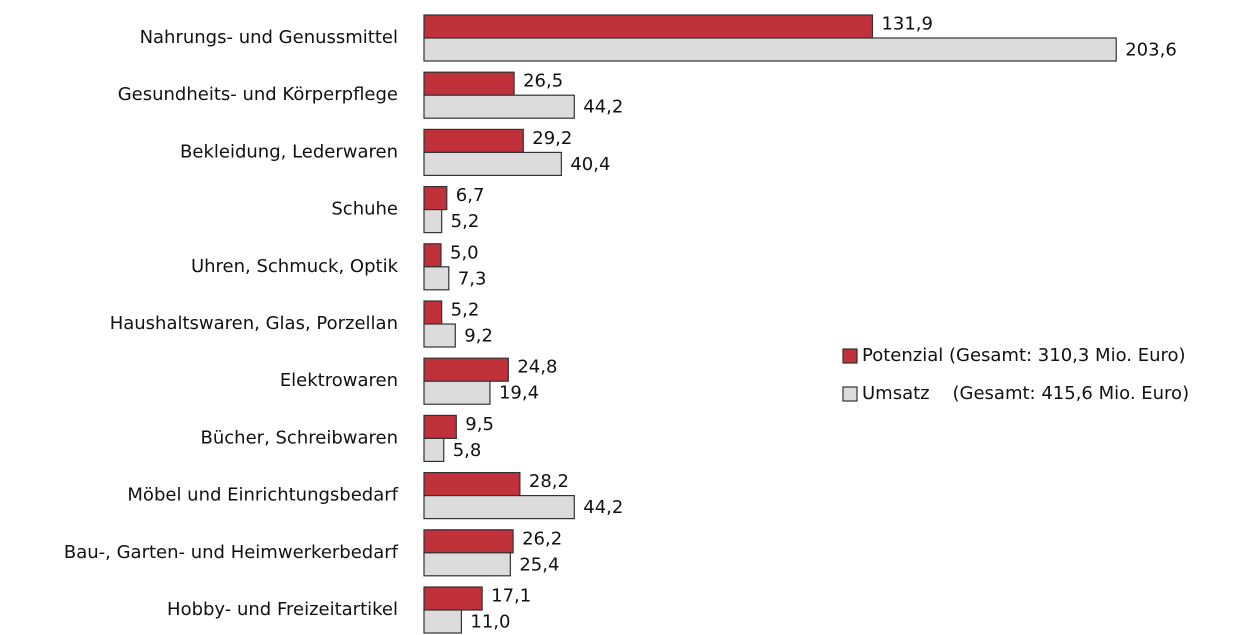 This screenshot has height=635, width=1250. What do you see at coordinates (470, 195) in the screenshot?
I see `value-label: 6,7` at bounding box center [470, 195].